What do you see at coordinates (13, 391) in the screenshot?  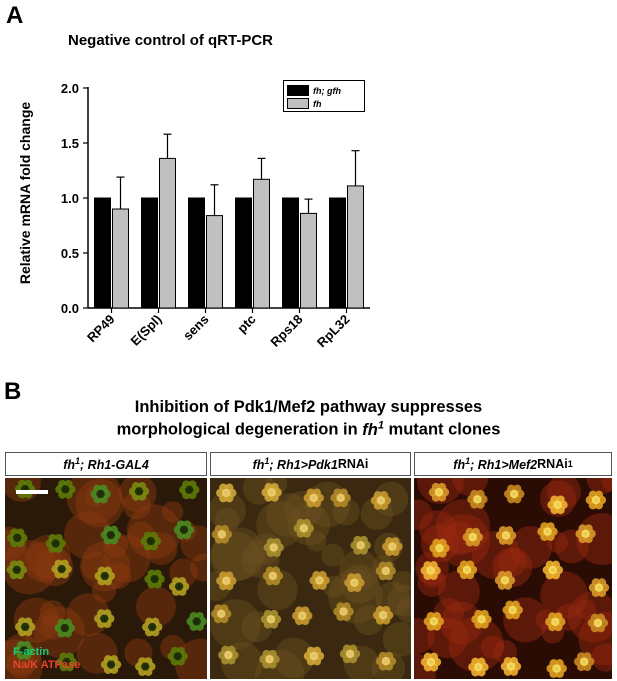 I see `panel-b-letter: B` at bounding box center [13, 391].